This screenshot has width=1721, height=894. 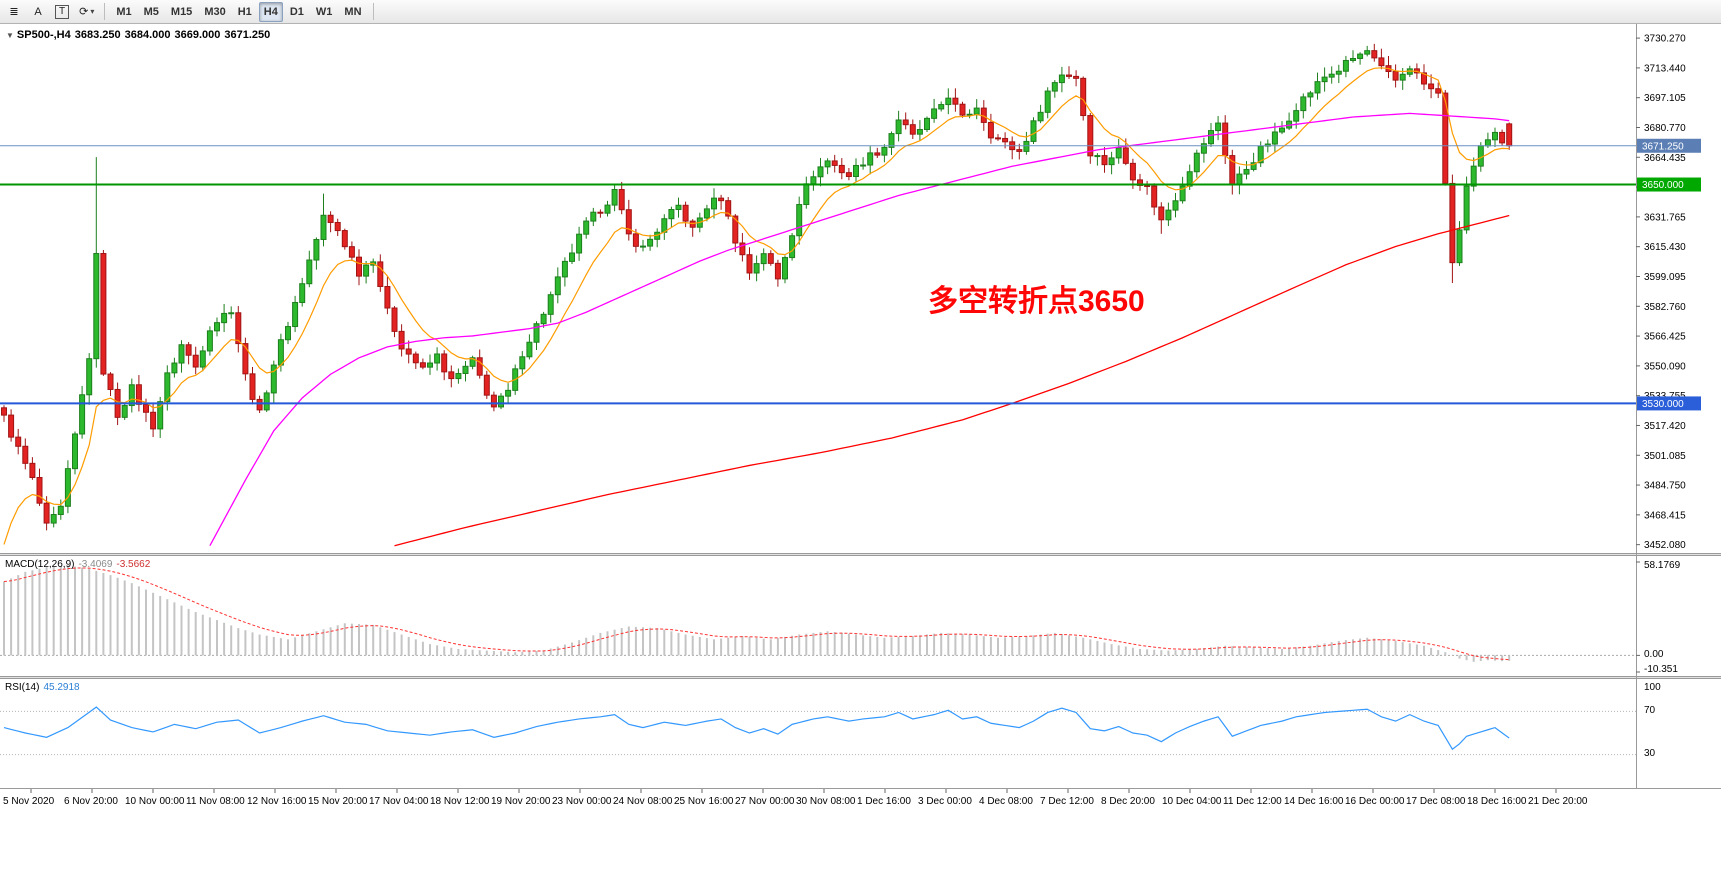 I want to click on cursor-a-icon: A, so click(x=38, y=11).